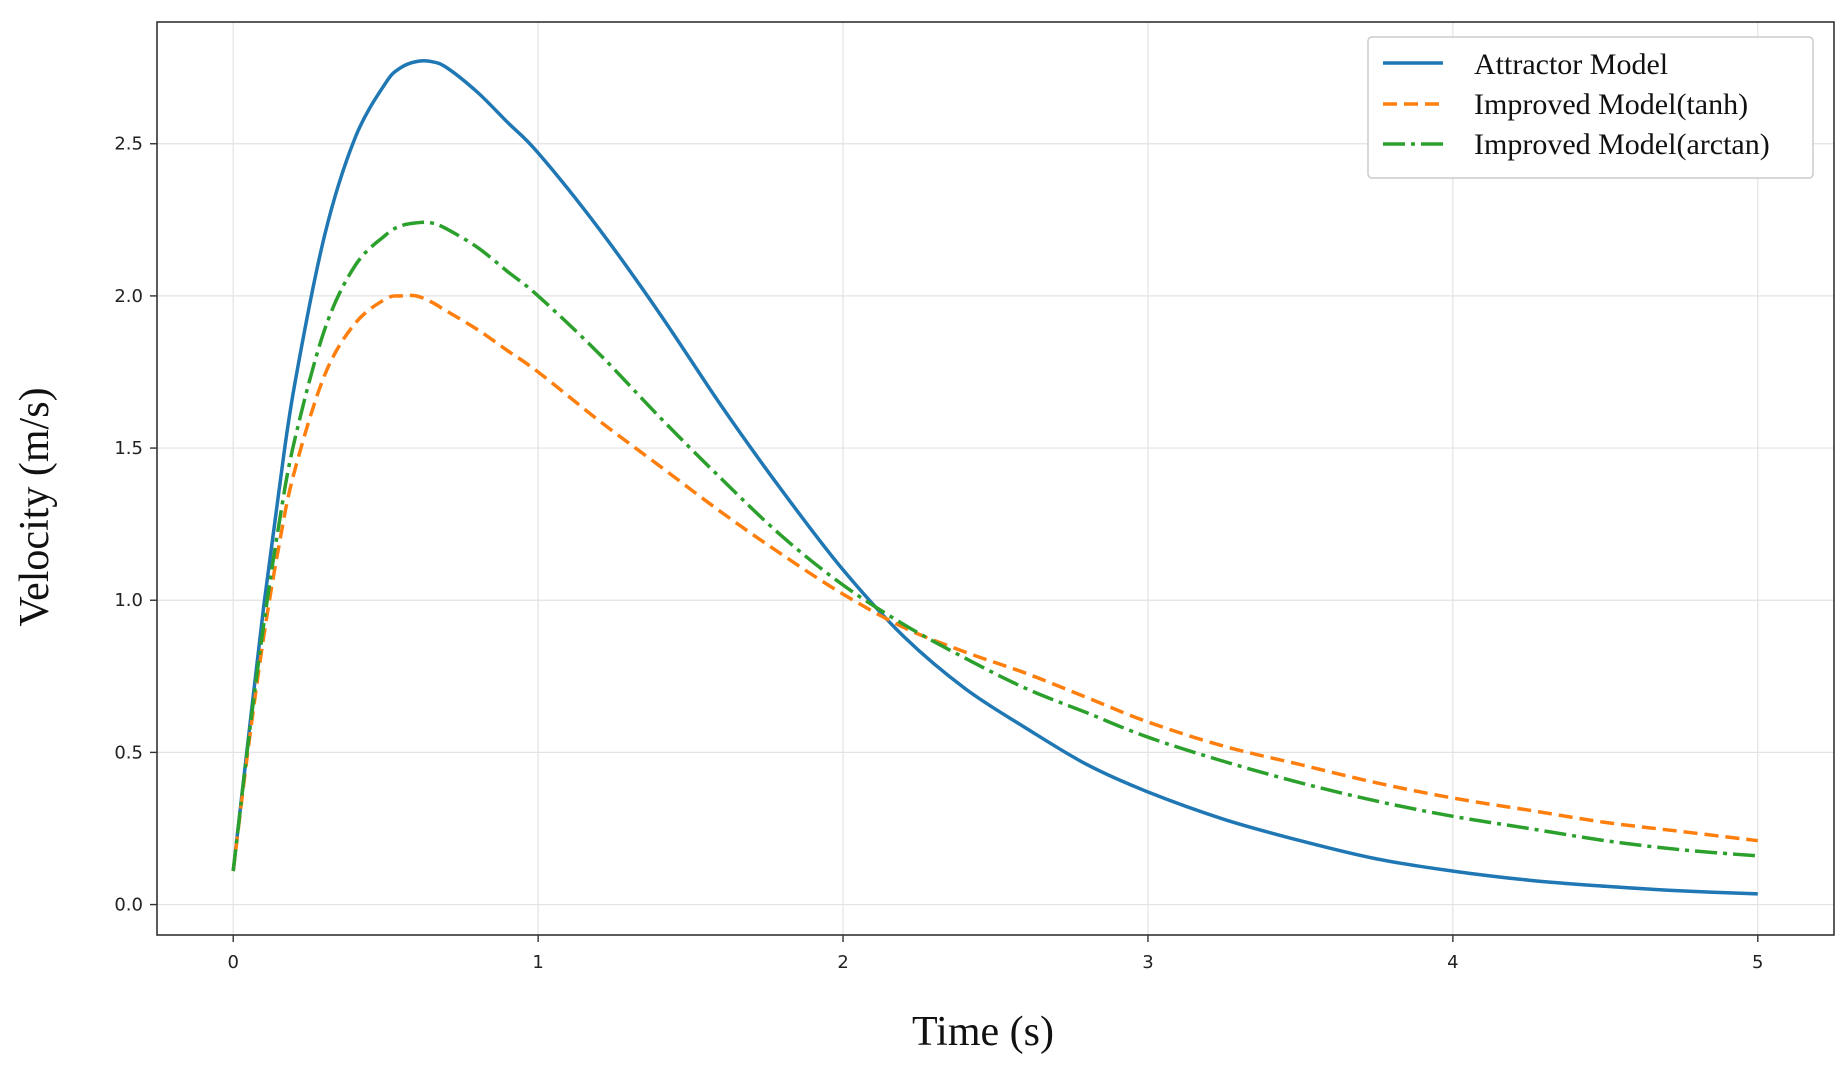  What do you see at coordinates (1571, 64) in the screenshot?
I see `legend-label-attractor: Attractor Model` at bounding box center [1571, 64].